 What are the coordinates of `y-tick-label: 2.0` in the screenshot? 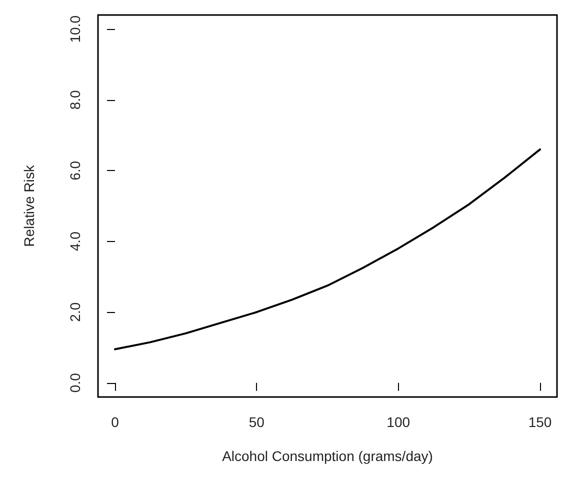 It's located at (75, 312).